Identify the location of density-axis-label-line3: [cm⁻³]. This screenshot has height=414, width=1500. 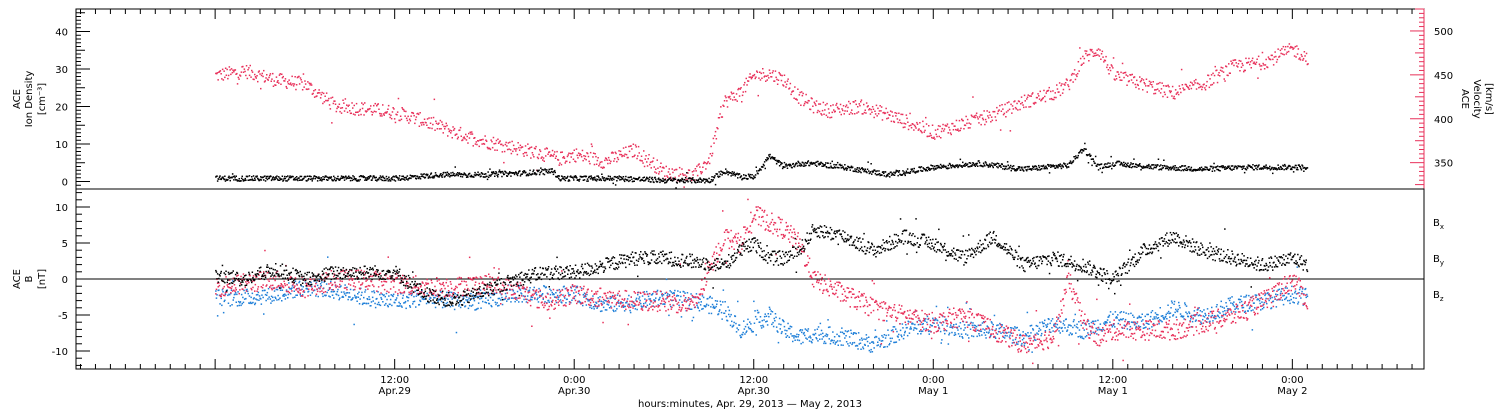
(42, 99).